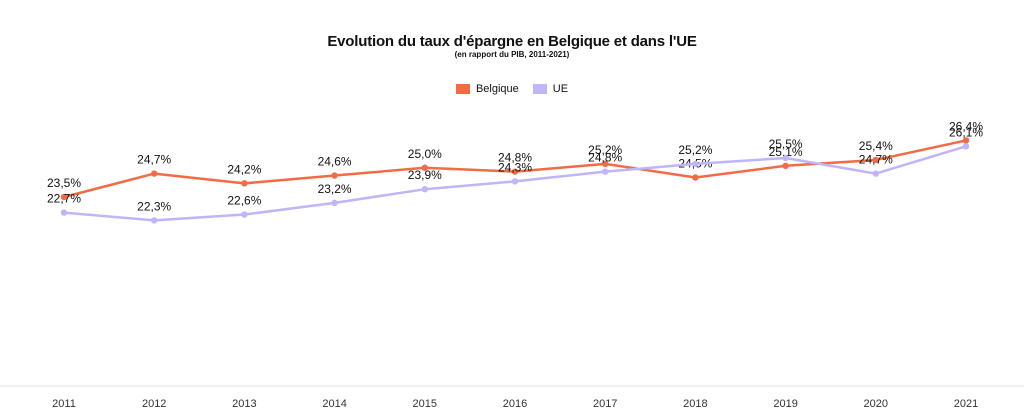 Image resolution: width=1024 pixels, height=416 pixels. What do you see at coordinates (497, 89) in the screenshot?
I see `legend-label-belgique: Belgique` at bounding box center [497, 89].